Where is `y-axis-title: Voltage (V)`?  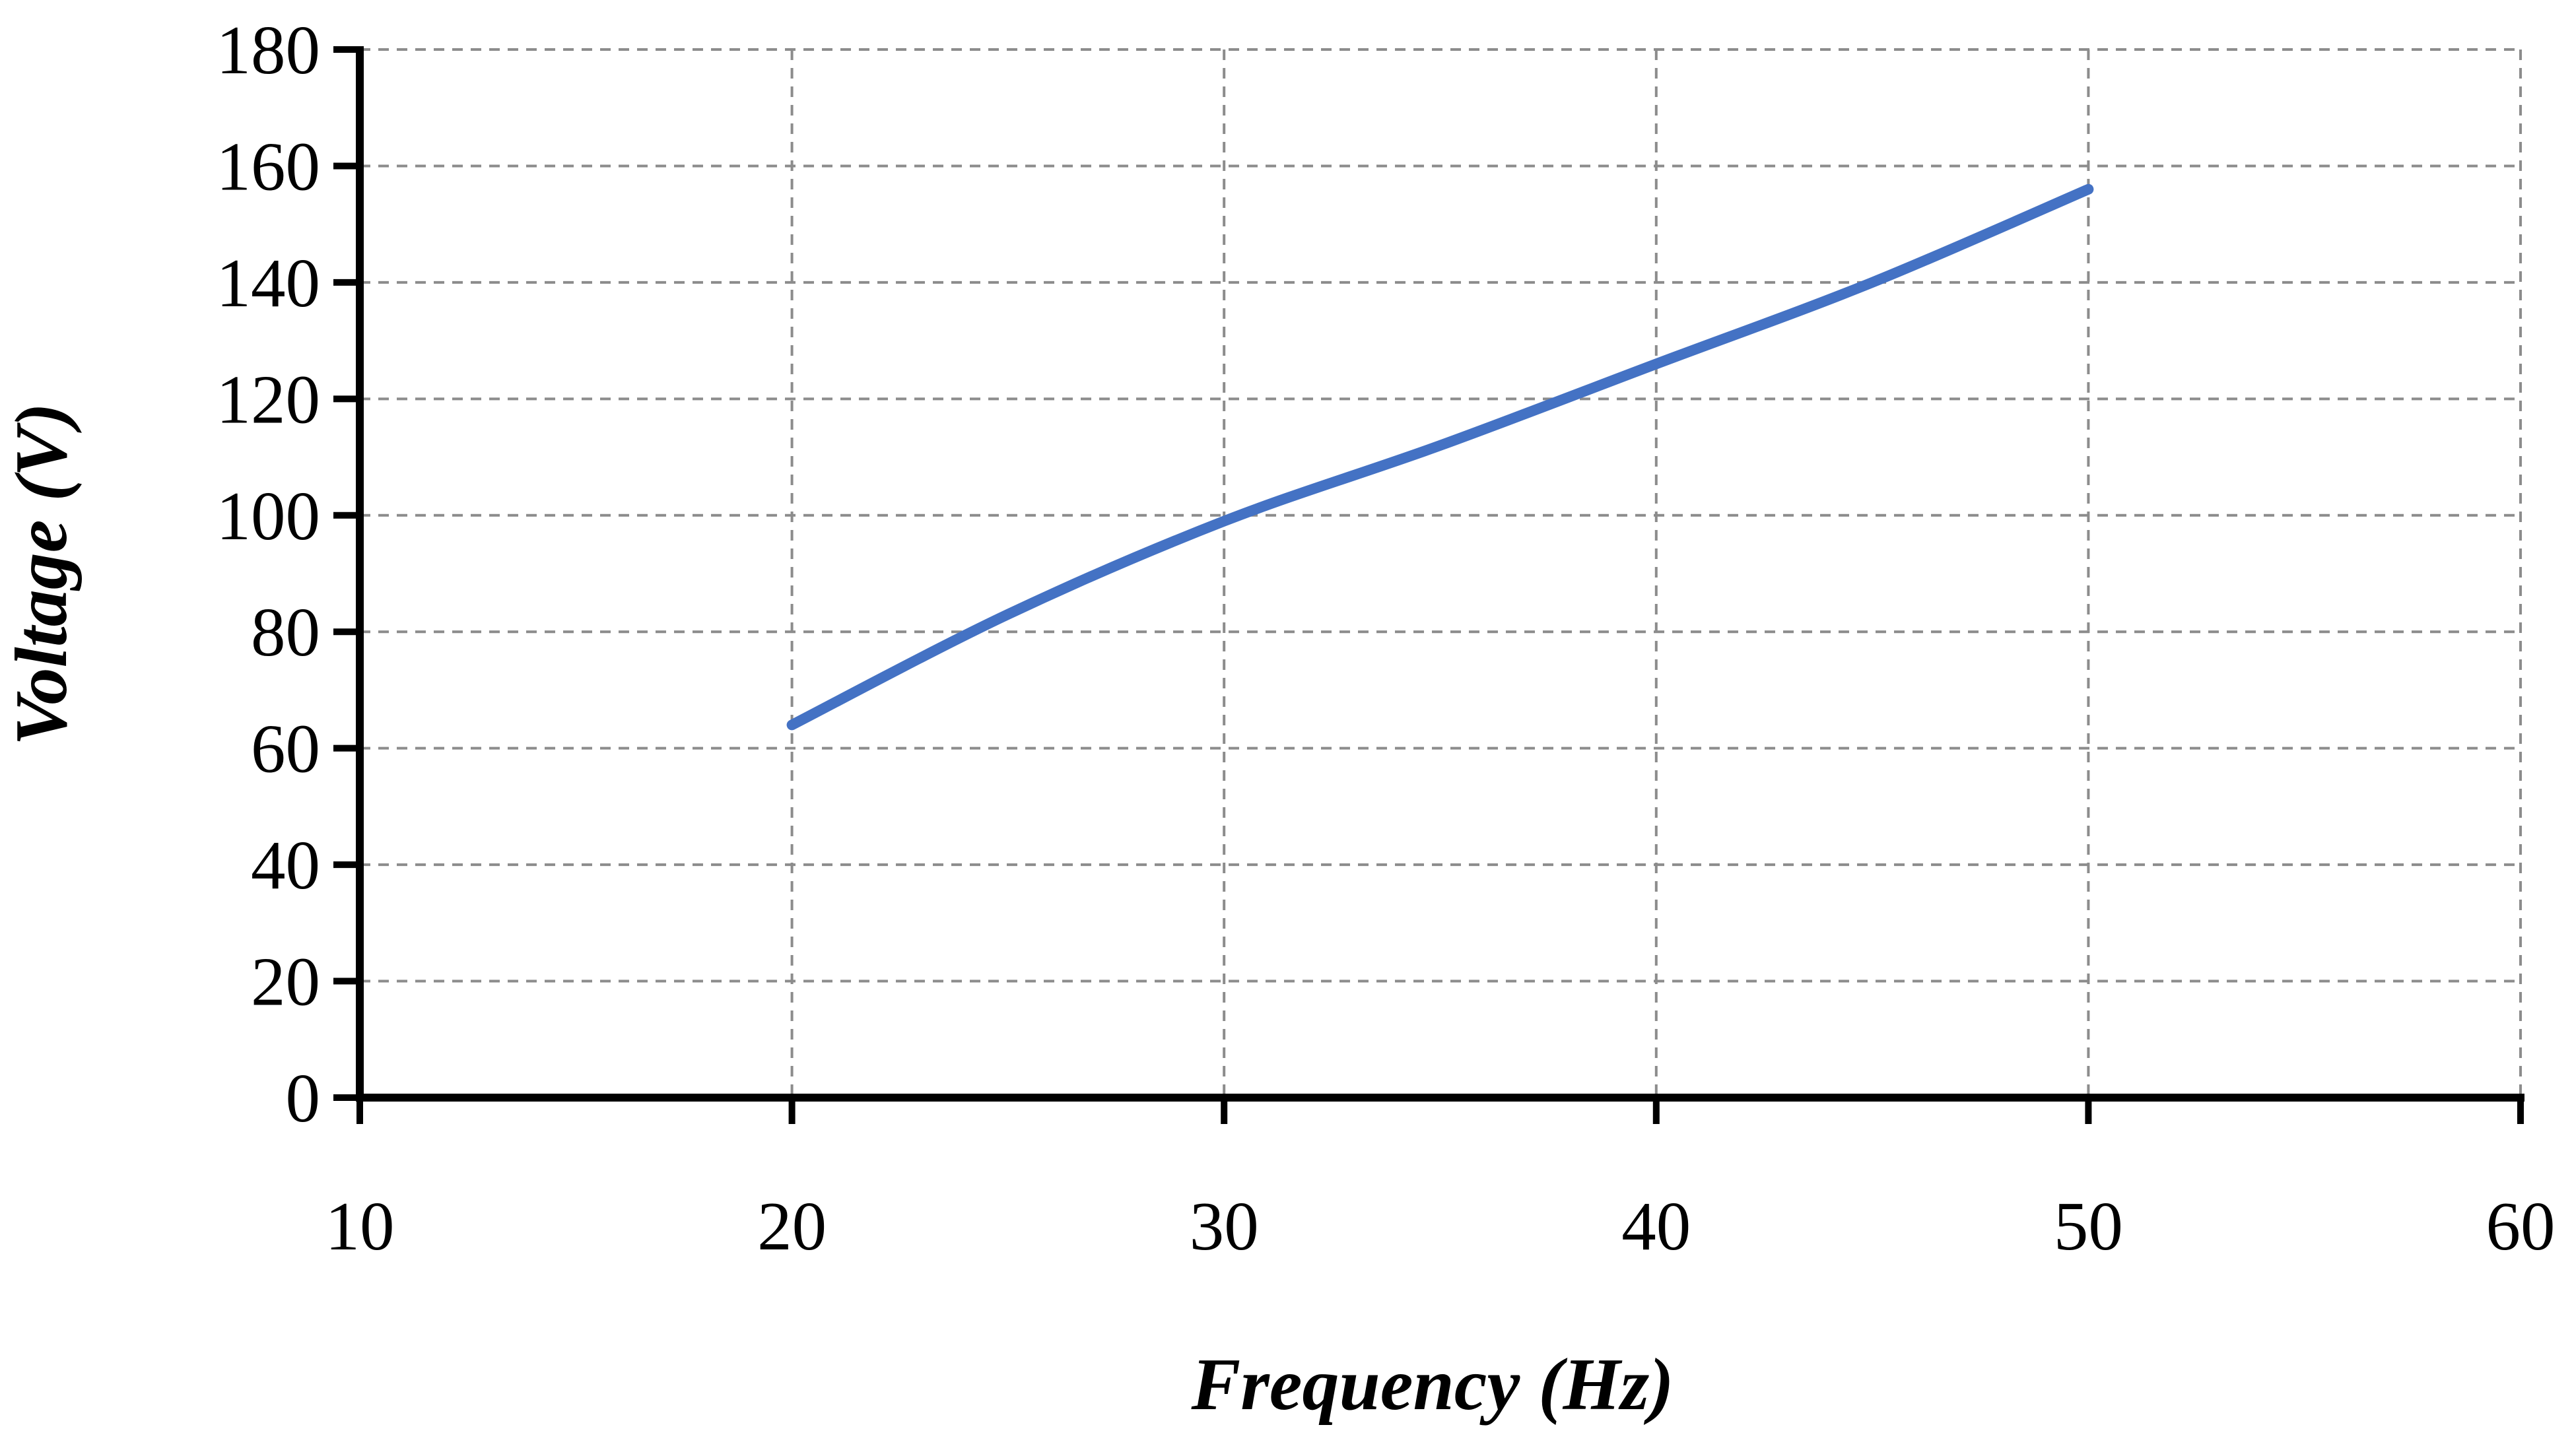 y-axis-title: Voltage (V) is located at coordinates (42, 574).